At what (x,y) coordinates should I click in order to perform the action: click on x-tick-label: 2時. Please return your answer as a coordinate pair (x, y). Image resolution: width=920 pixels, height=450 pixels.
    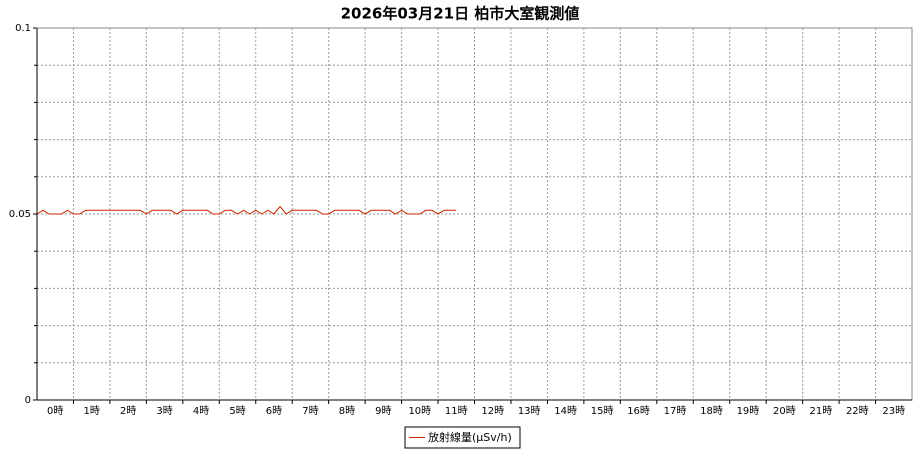
    Looking at the image, I should click on (128, 411).